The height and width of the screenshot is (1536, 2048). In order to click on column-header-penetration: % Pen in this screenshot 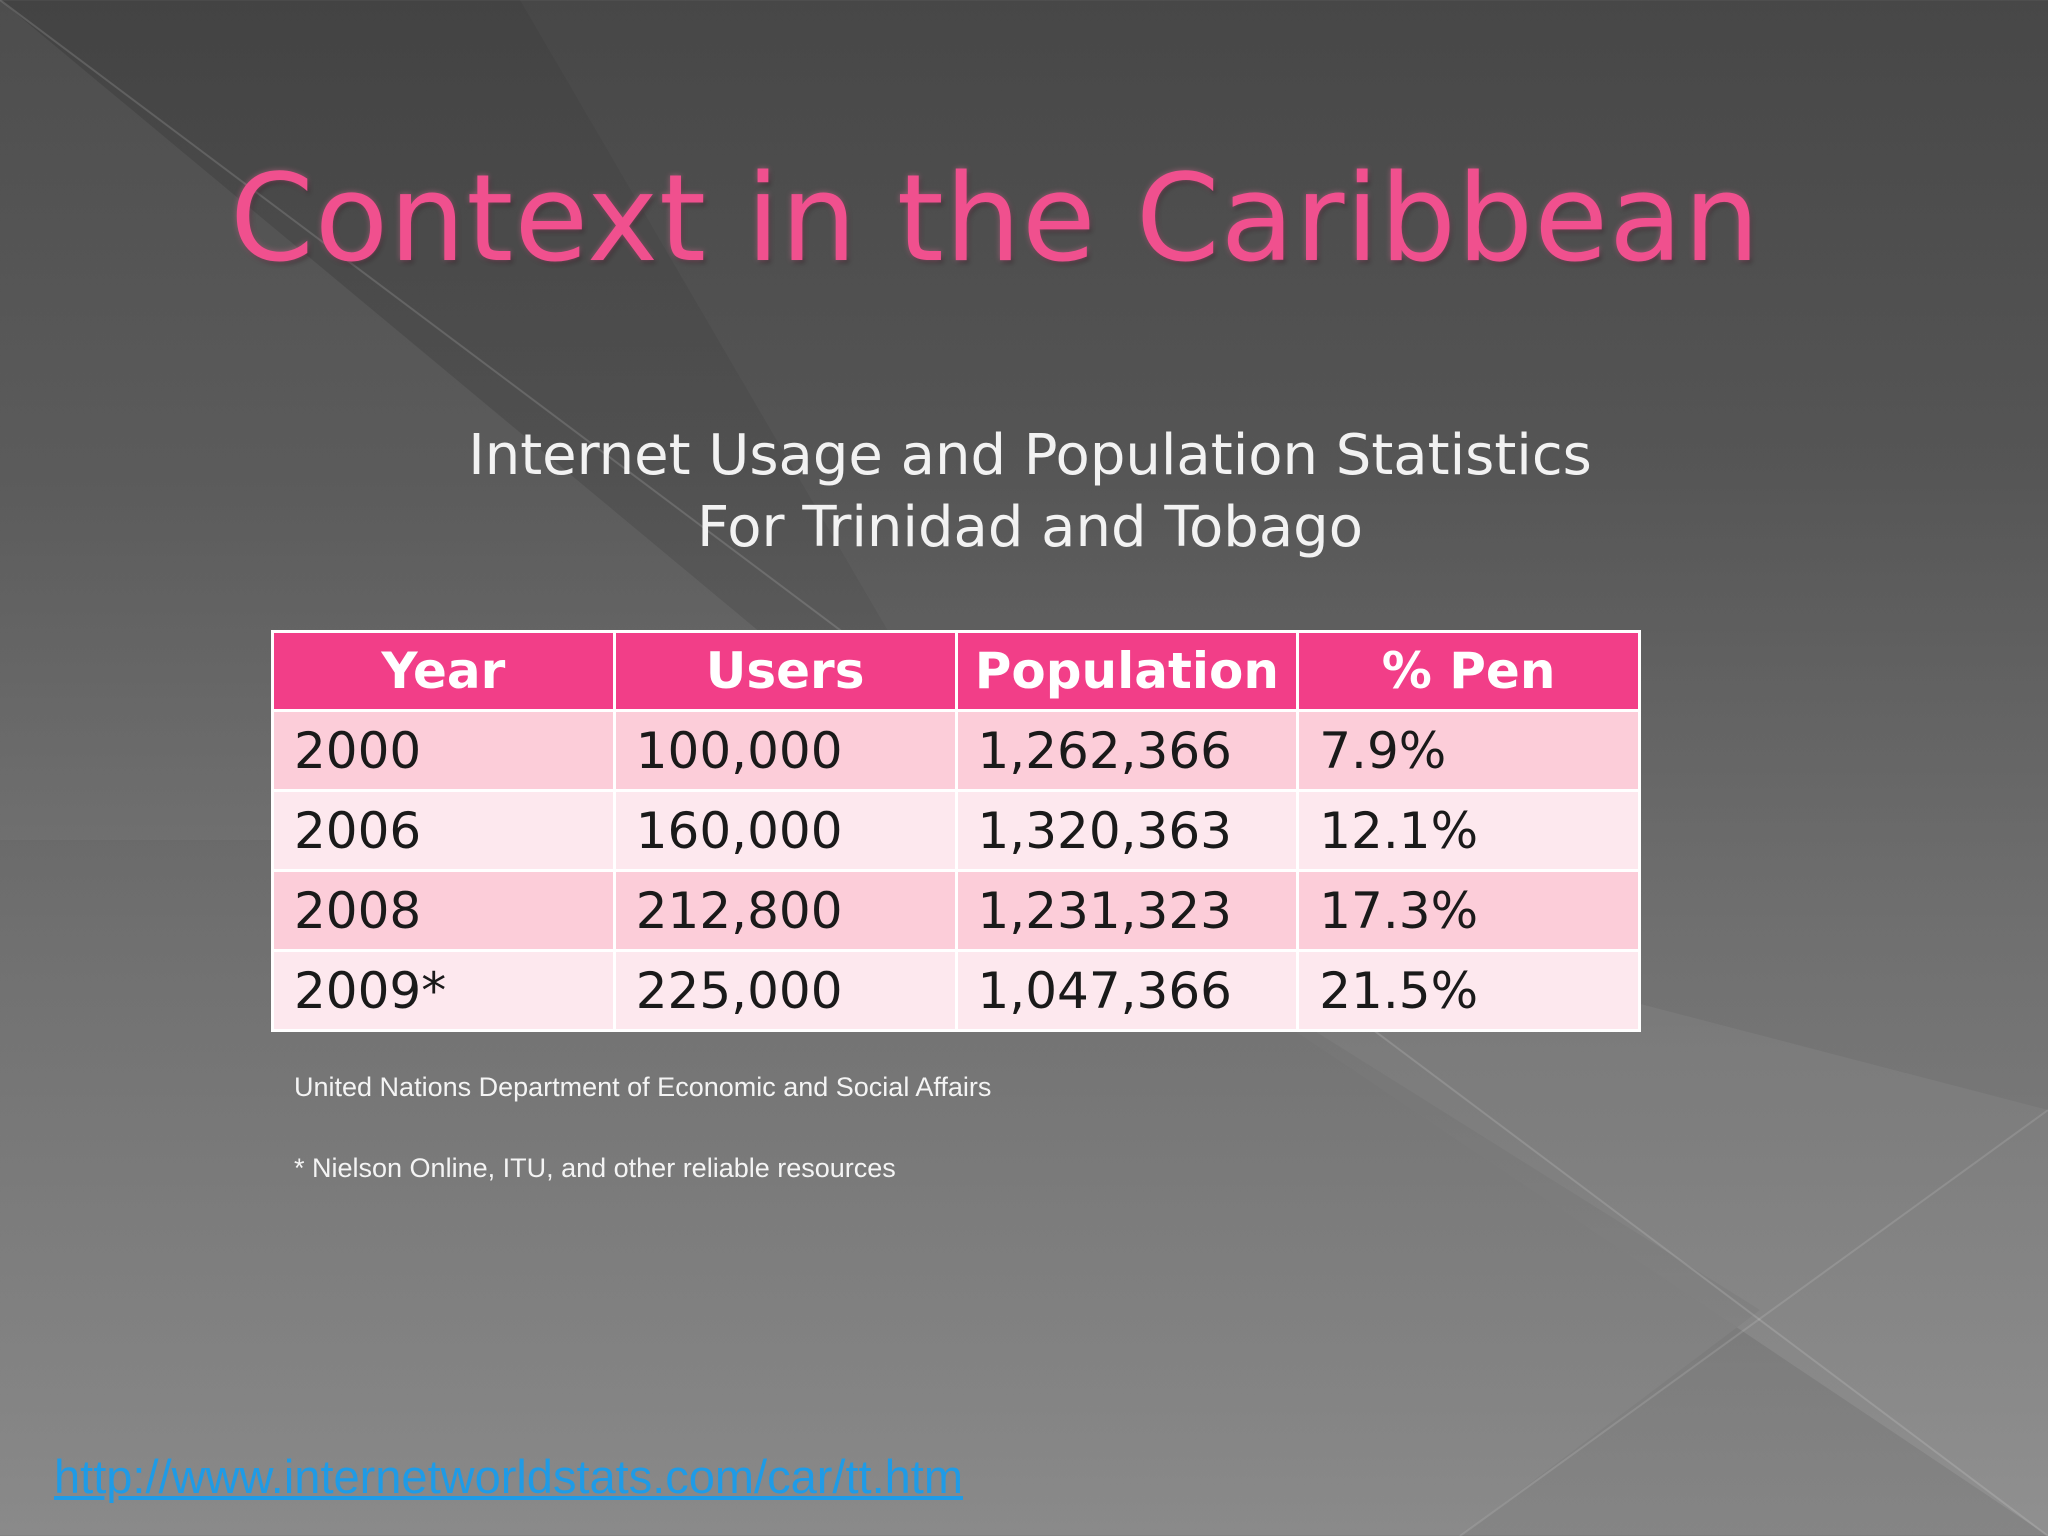, I will do `click(1468, 671)`.